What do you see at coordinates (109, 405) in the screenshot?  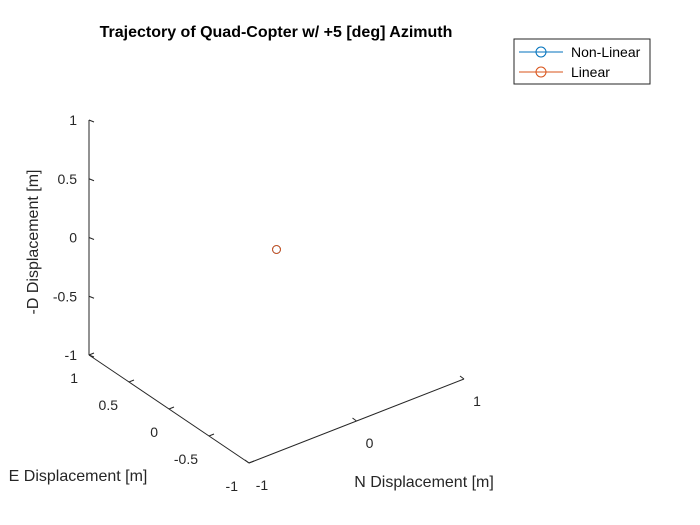 I see `y-tick-label: 0.5` at bounding box center [109, 405].